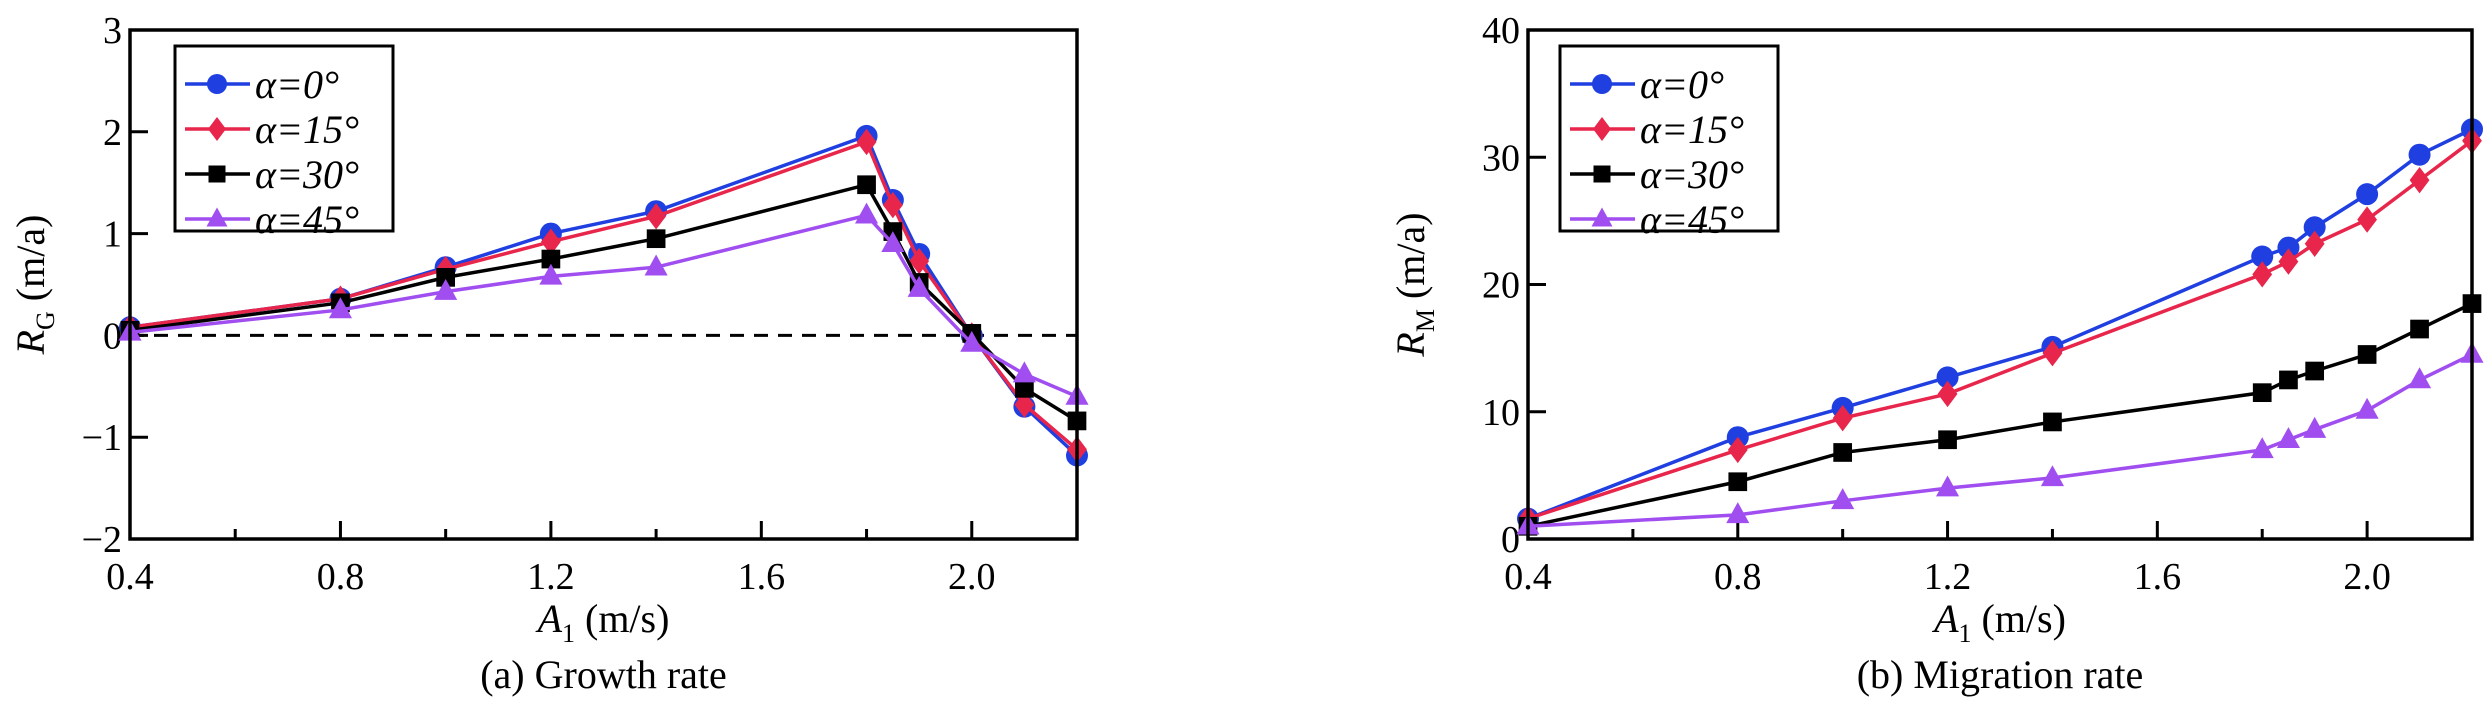  Describe the element at coordinates (102, 540) in the screenshot. I see `y-tick-label: −2` at that location.